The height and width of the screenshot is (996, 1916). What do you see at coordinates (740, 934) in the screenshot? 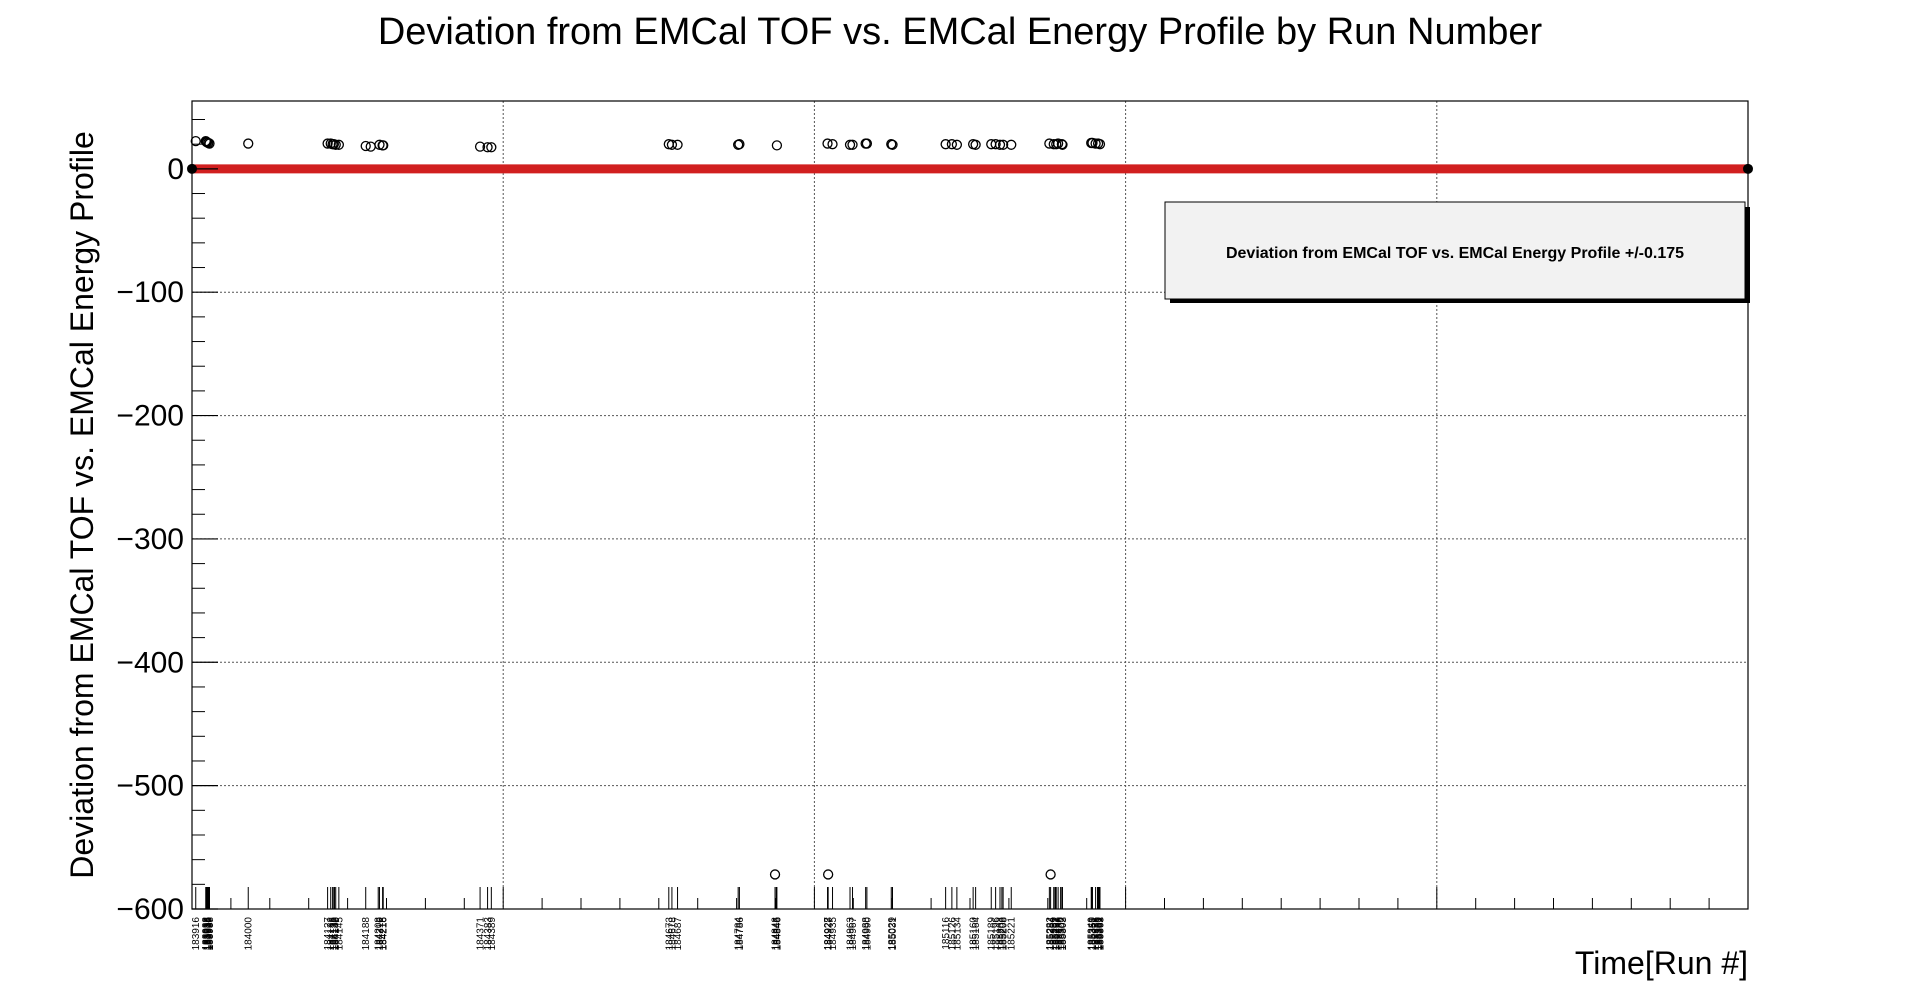
I see `x-tick-label: 184786` at bounding box center [740, 934].